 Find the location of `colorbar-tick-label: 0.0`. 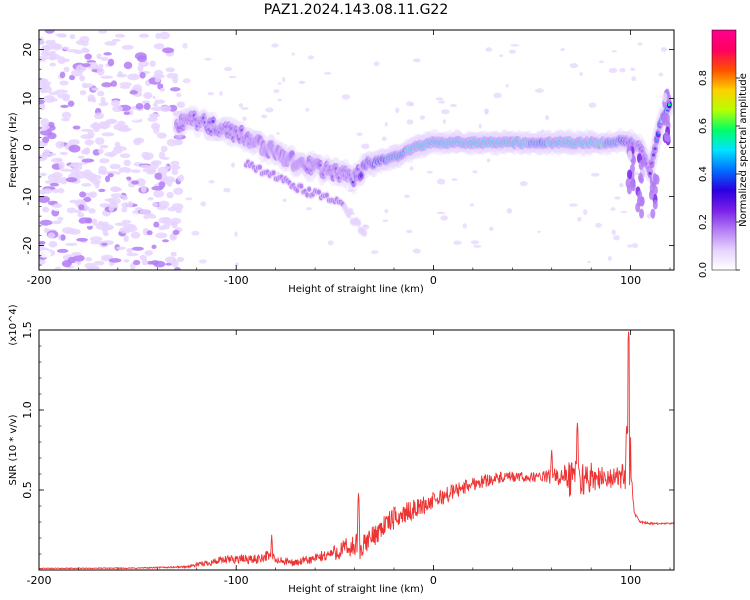

colorbar-tick-label: 0.0 is located at coordinates (703, 270).